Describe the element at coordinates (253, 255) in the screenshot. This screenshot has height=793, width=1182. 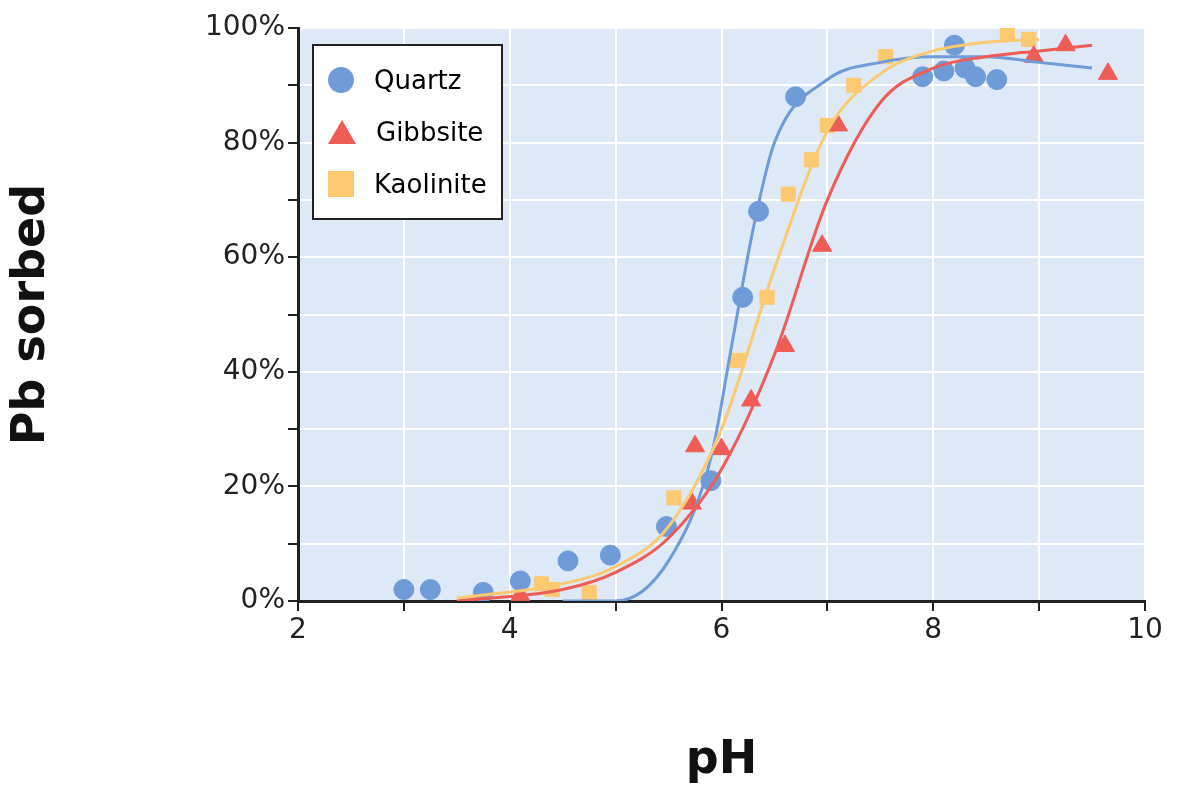
I see `y-tick-label: 60%` at that location.